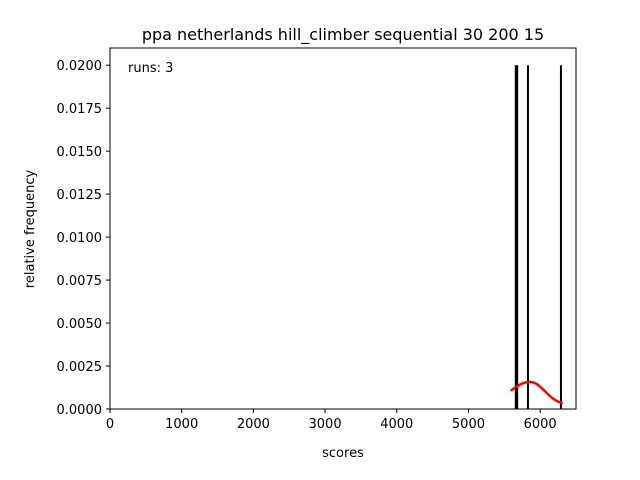 The width and height of the screenshot is (640, 480). Describe the element at coordinates (468, 424) in the screenshot. I see `x-tick-label: 5000` at that location.